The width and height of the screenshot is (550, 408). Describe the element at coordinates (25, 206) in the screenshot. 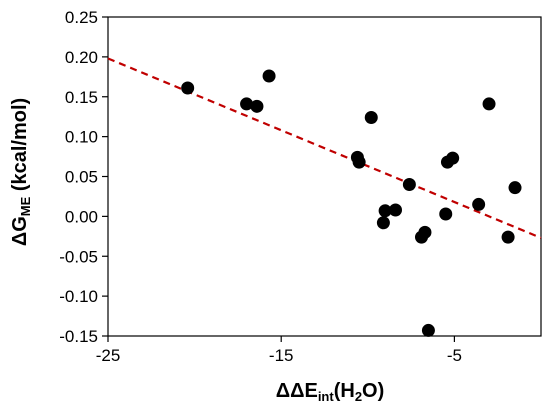

I see `y-axis-title-subscript: ME` at that location.